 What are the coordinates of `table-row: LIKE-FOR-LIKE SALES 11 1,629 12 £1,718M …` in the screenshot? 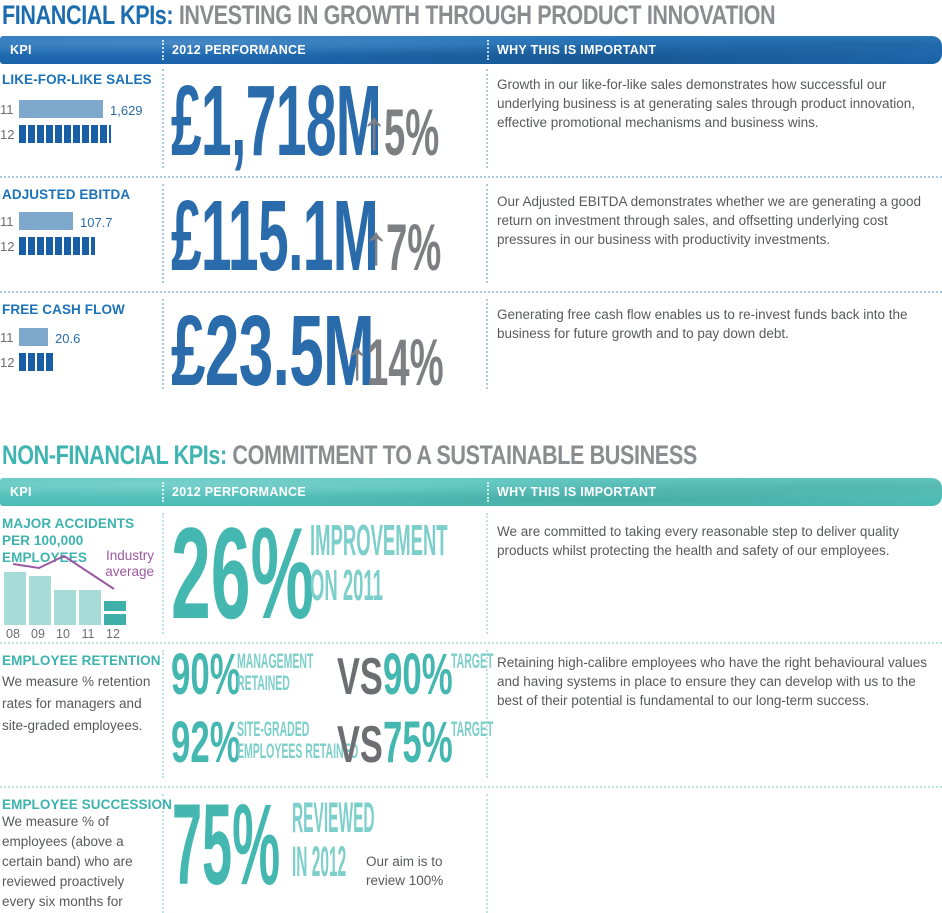 It's located at (471, 120).